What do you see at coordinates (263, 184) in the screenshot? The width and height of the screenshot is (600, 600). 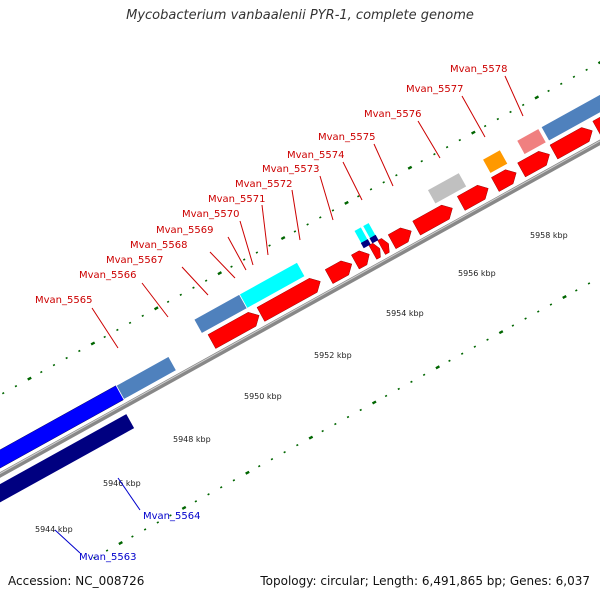 I see `gene-label: Mvan_5572` at bounding box center [263, 184].